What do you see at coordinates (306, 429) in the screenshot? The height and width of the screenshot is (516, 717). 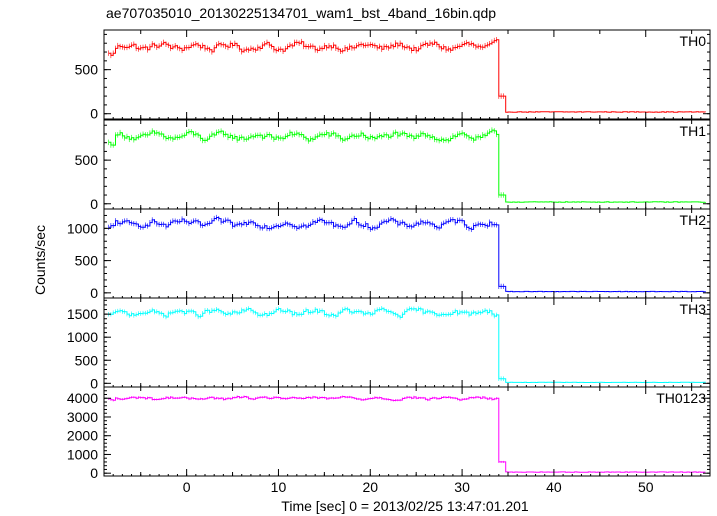 I see `error-bars-th0123` at bounding box center [306, 429].